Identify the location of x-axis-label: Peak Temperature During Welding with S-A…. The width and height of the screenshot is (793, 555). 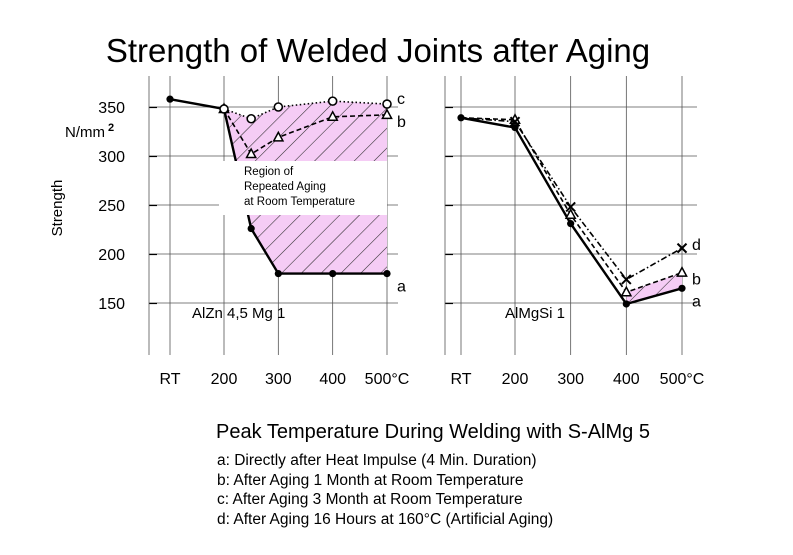
(433, 432).